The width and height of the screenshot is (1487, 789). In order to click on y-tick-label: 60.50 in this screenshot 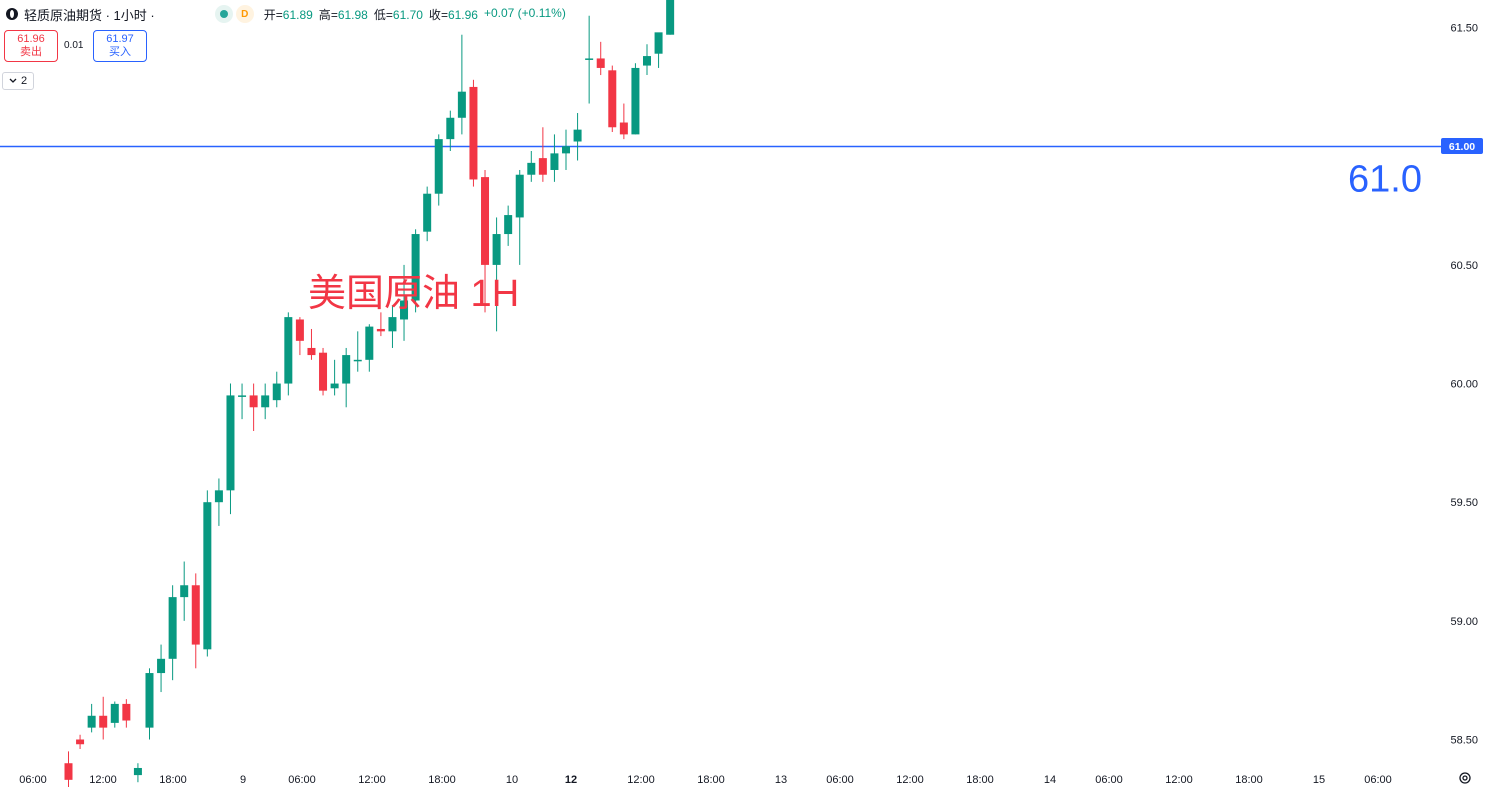, I will do `click(1464, 266)`.